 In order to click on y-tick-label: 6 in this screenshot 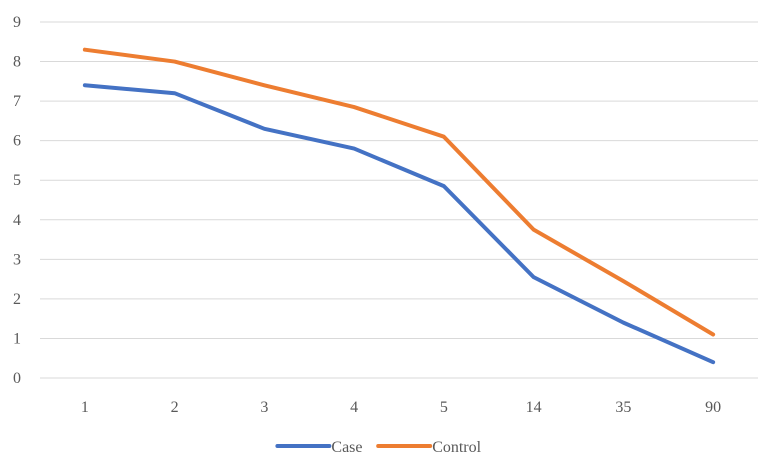, I will do `click(17, 141)`.